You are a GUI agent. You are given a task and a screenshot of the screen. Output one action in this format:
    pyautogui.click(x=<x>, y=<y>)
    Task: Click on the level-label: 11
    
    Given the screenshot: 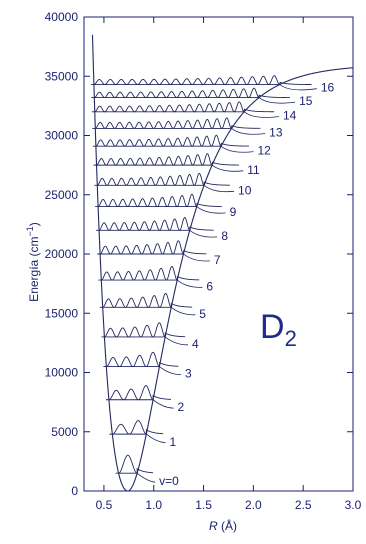 What is the action you would take?
    pyautogui.click(x=253, y=170)
    